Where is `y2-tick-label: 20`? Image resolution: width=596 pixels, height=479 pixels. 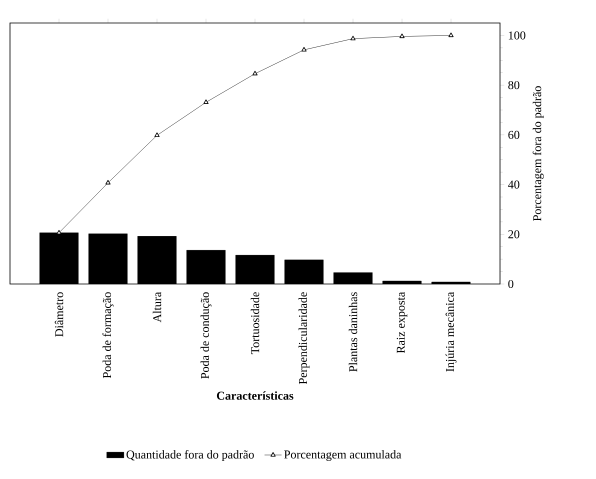
y2-tick-label: 20 is located at coordinates (514, 234).